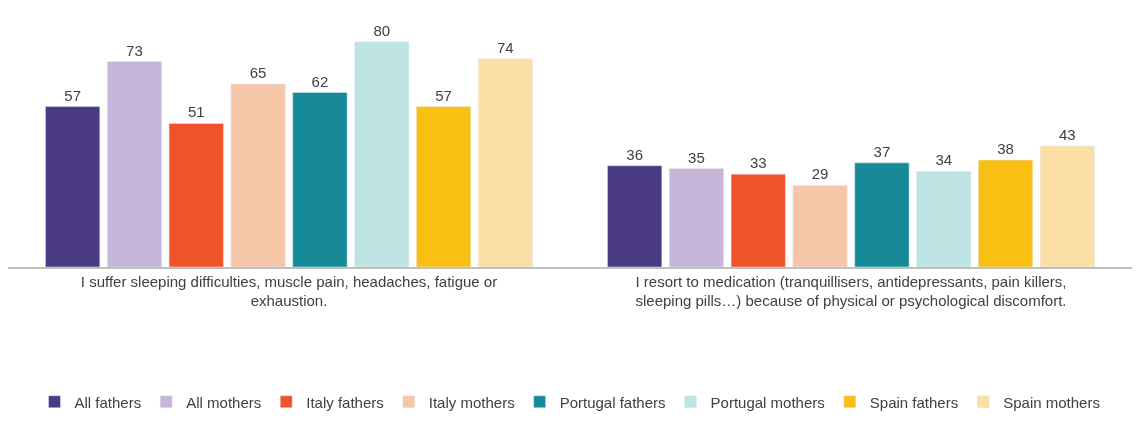 This screenshot has height=426, width=1140. What do you see at coordinates (382, 30) in the screenshot?
I see `data-label: 80` at bounding box center [382, 30].